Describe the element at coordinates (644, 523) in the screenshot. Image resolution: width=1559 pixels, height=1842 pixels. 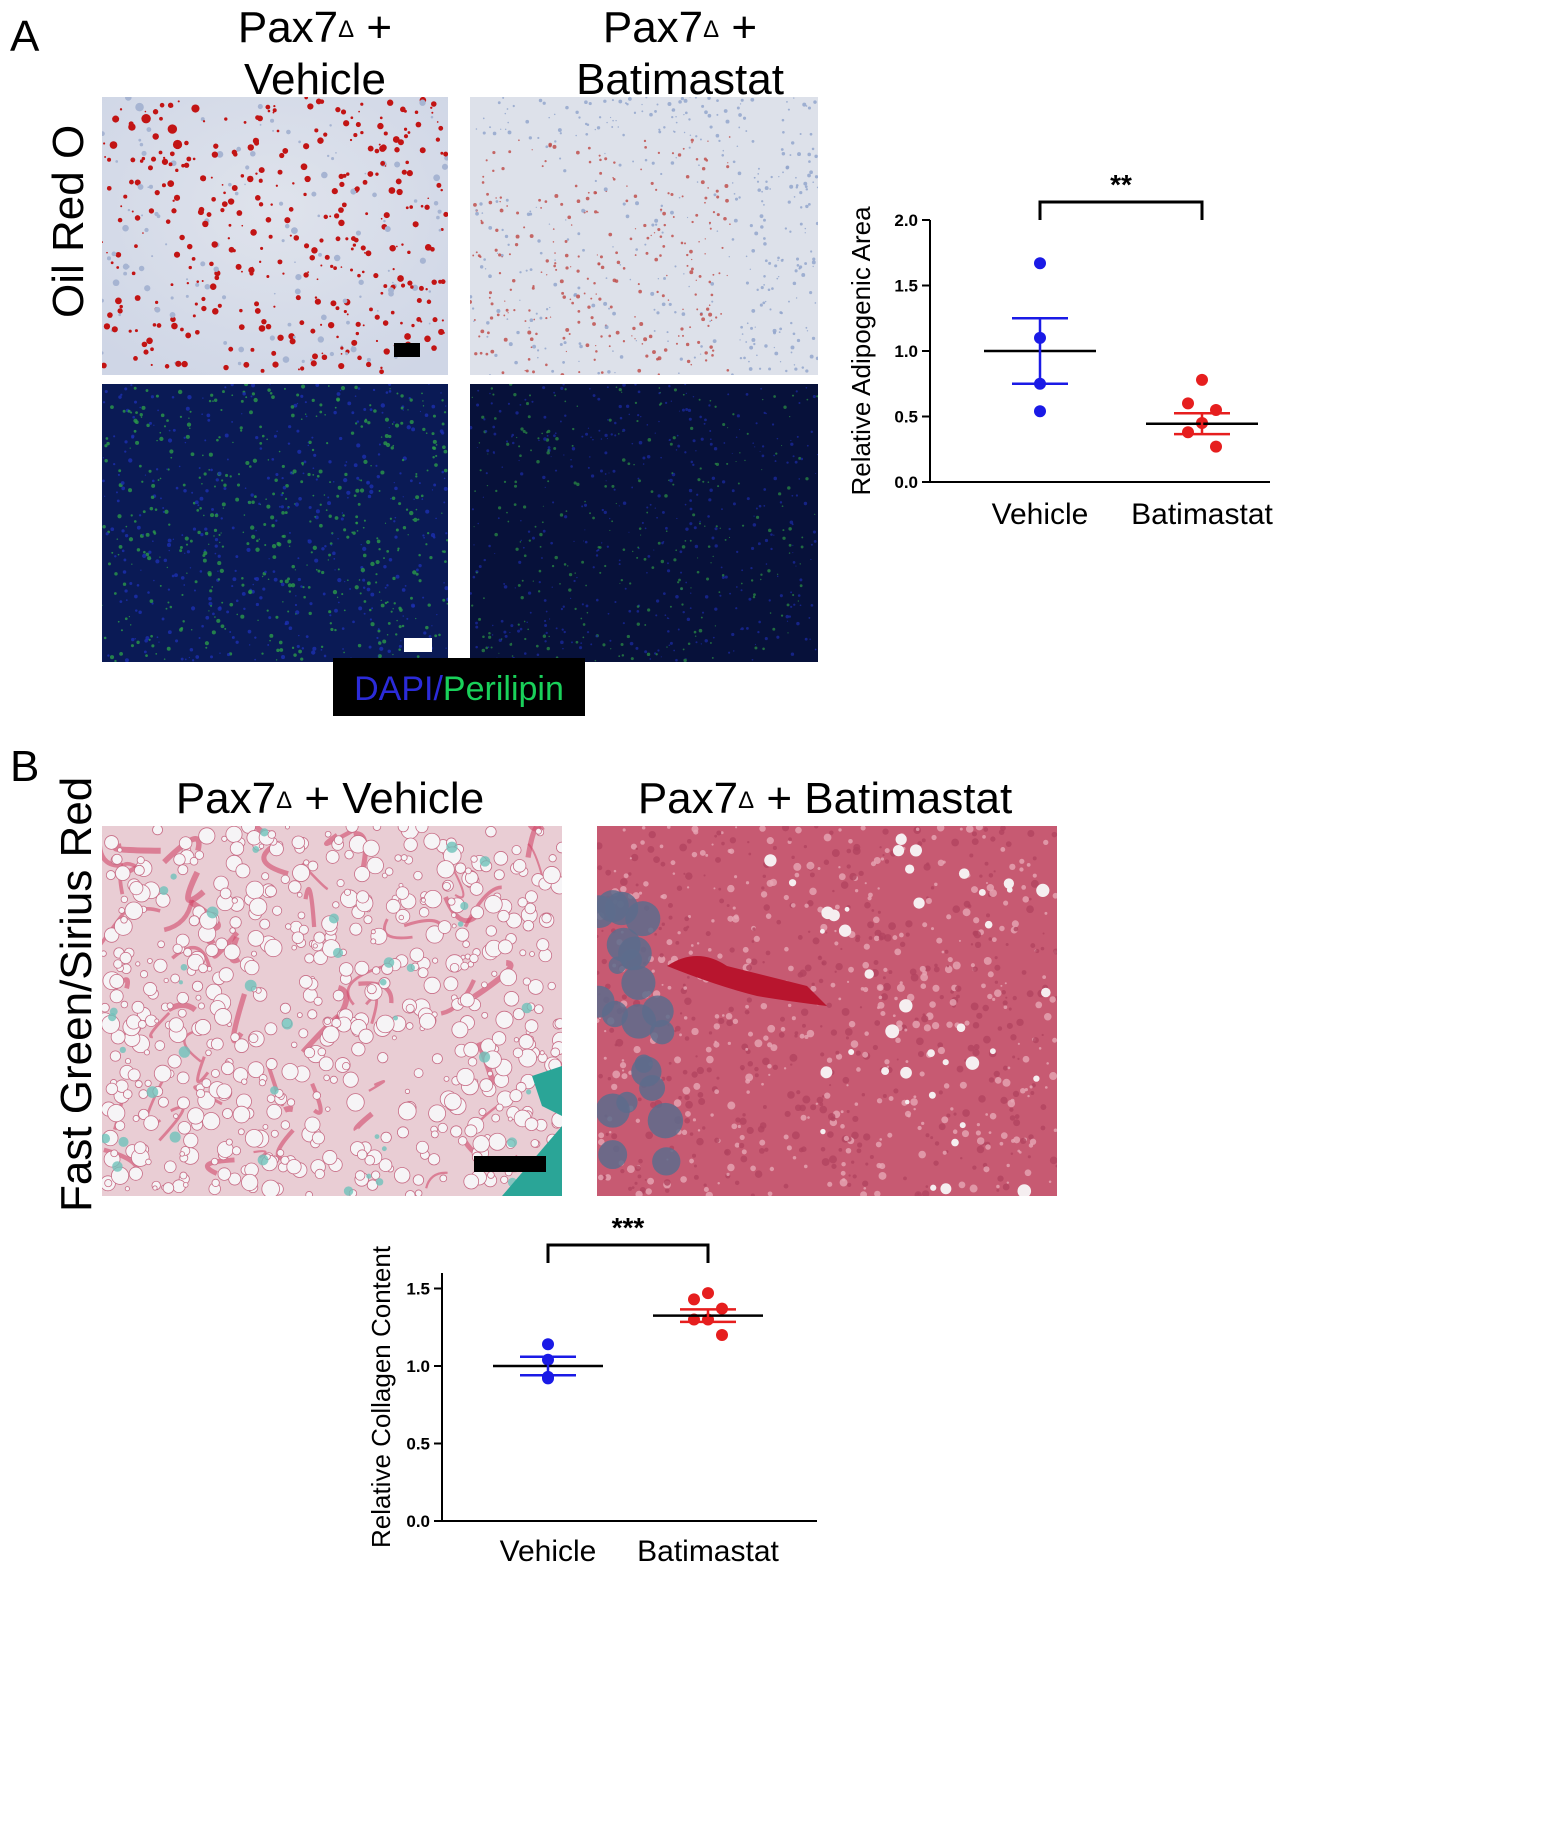
I see `perilipin-batimastat-image` at that location.